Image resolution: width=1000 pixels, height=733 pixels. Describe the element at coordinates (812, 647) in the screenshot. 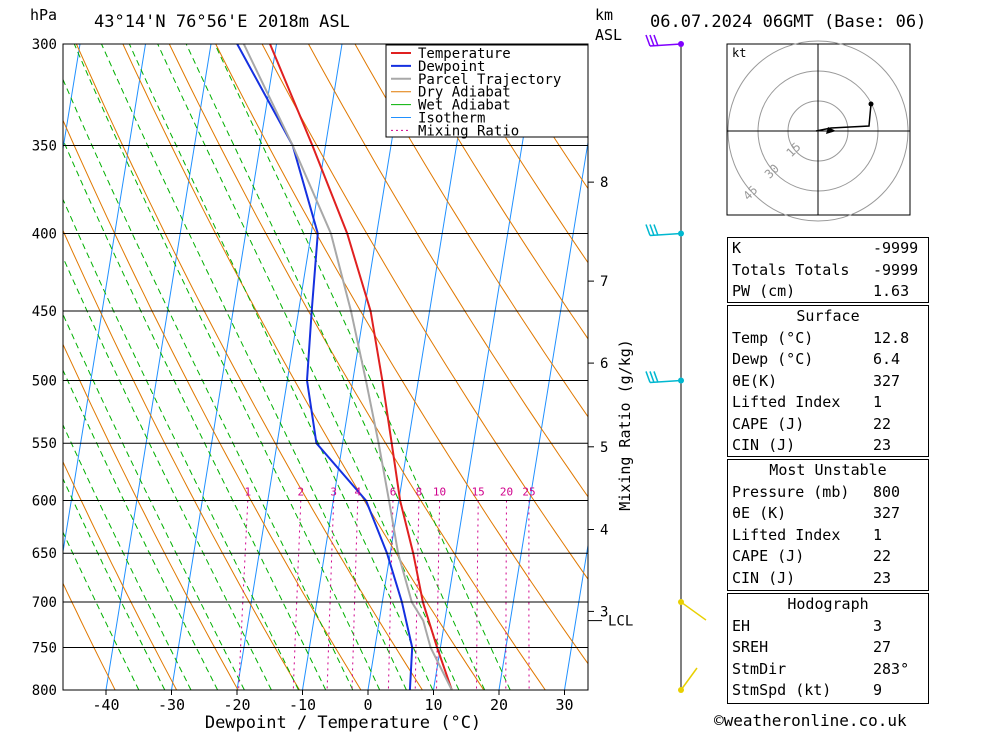

I see `hodograph-row: SREH 27` at that location.